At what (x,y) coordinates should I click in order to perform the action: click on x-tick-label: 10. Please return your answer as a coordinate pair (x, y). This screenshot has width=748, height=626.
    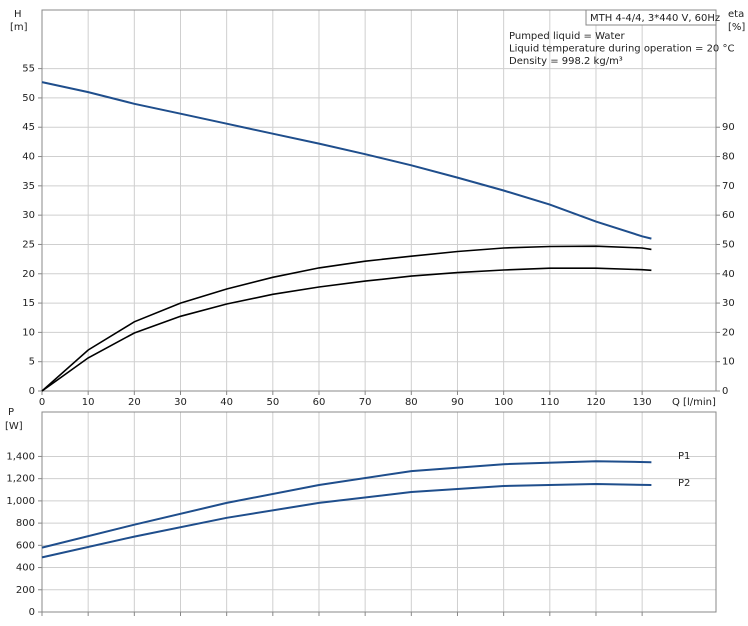
    Looking at the image, I should click on (88, 402).